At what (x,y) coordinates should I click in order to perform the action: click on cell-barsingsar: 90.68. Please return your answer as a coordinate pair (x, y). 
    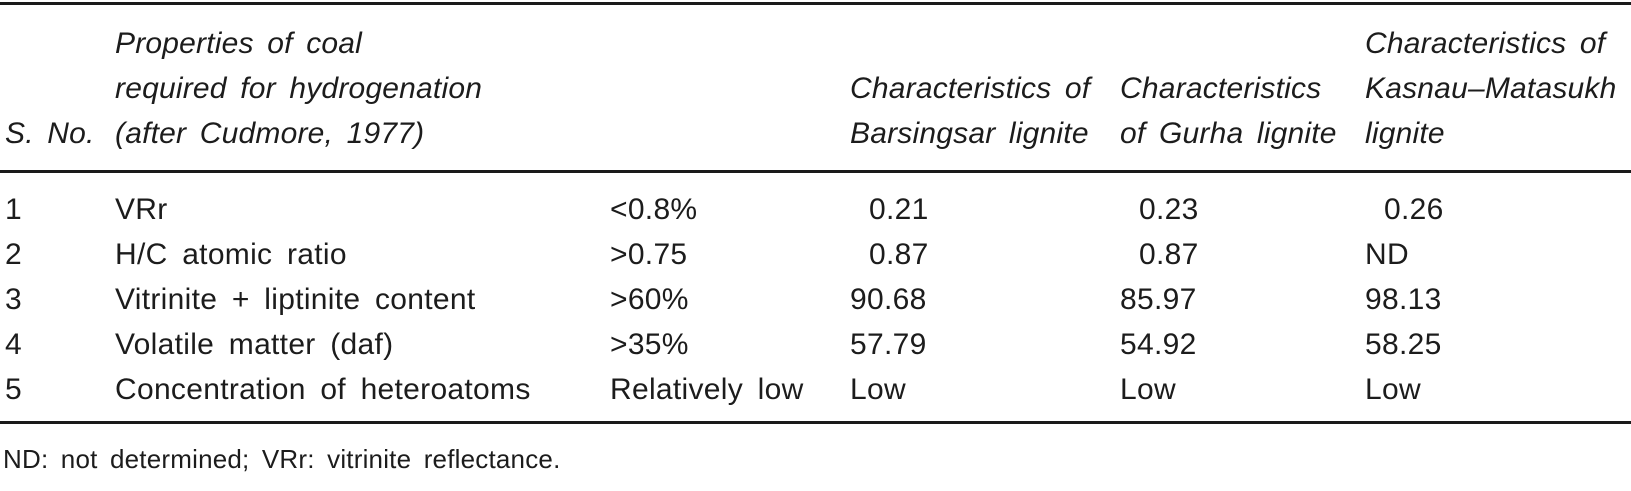
    Looking at the image, I should click on (888, 299).